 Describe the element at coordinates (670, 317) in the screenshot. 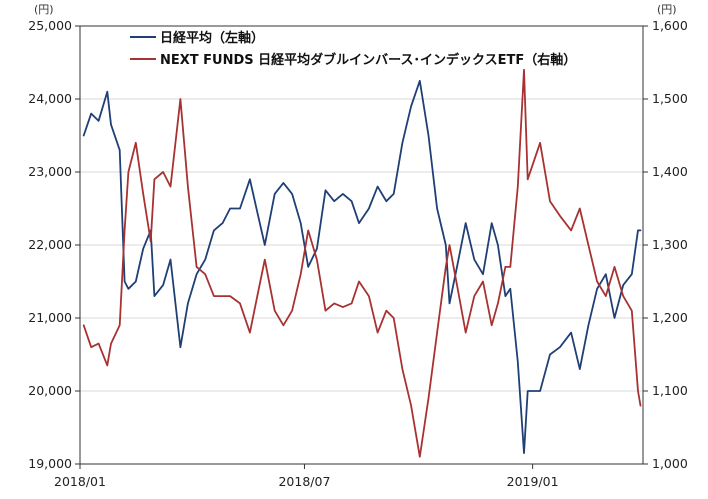

I see `right-tick-label: 1,200` at that location.